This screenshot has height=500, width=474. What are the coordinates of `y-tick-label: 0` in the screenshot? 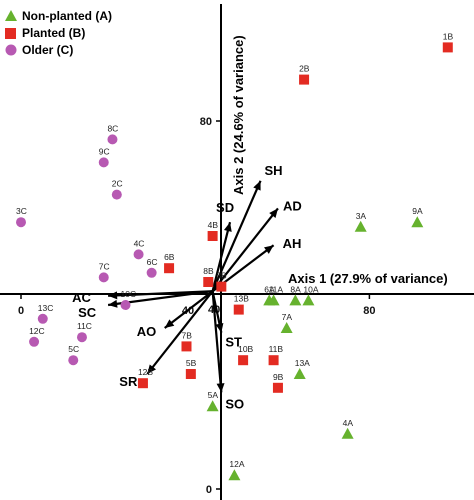 It's located at (209, 490).